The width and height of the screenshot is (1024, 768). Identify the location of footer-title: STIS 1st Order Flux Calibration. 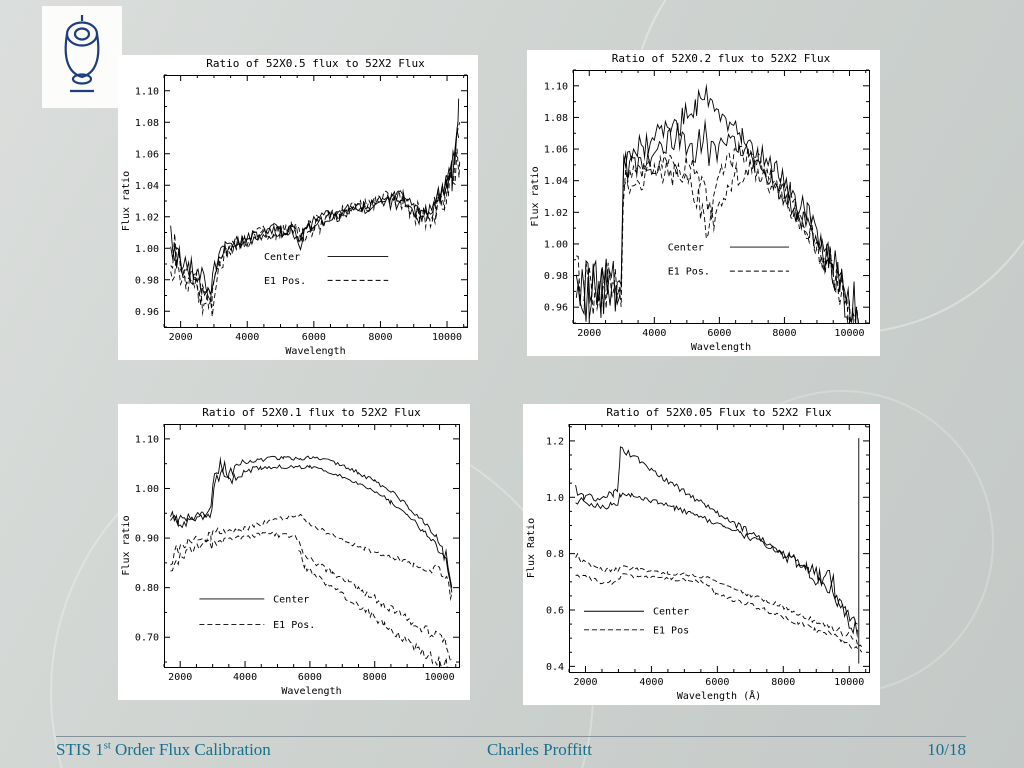
(163, 749).